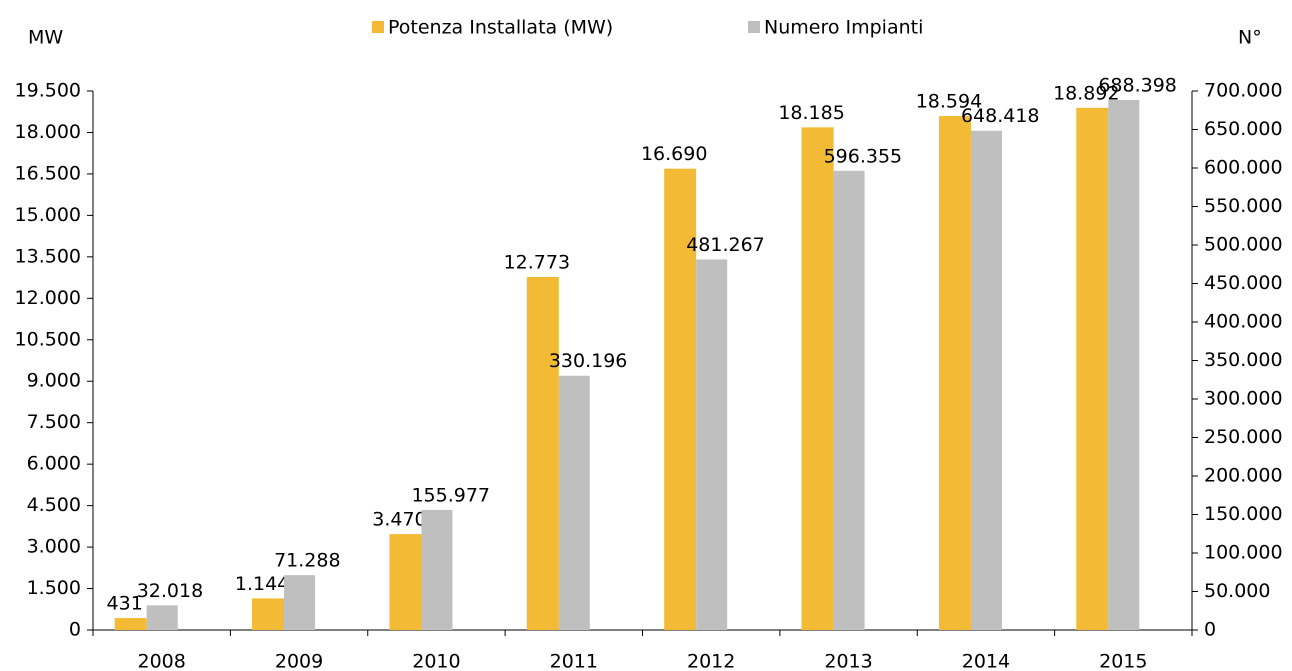 This screenshot has height=671, width=1292. I want to click on value-label: 18.892, so click(1086, 93).